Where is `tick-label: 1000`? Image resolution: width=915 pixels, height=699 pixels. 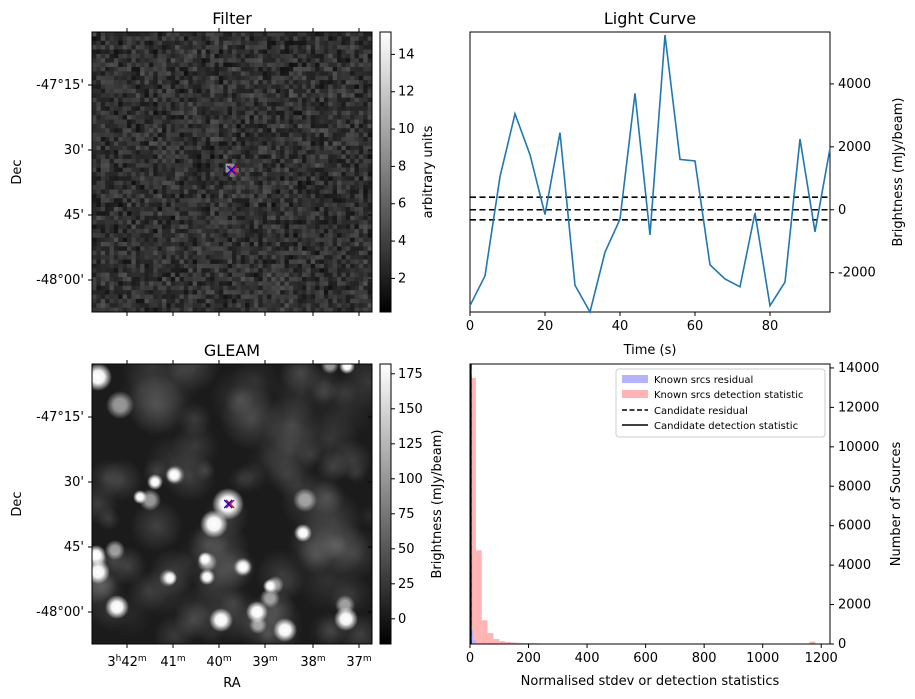 tick-label: 1000 is located at coordinates (762, 658).